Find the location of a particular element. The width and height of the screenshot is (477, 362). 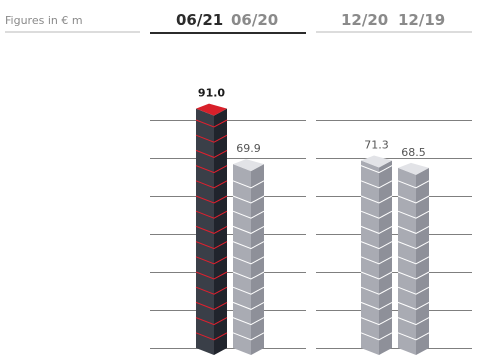

period-label-0621: 06/21 is located at coordinates (199, 20).